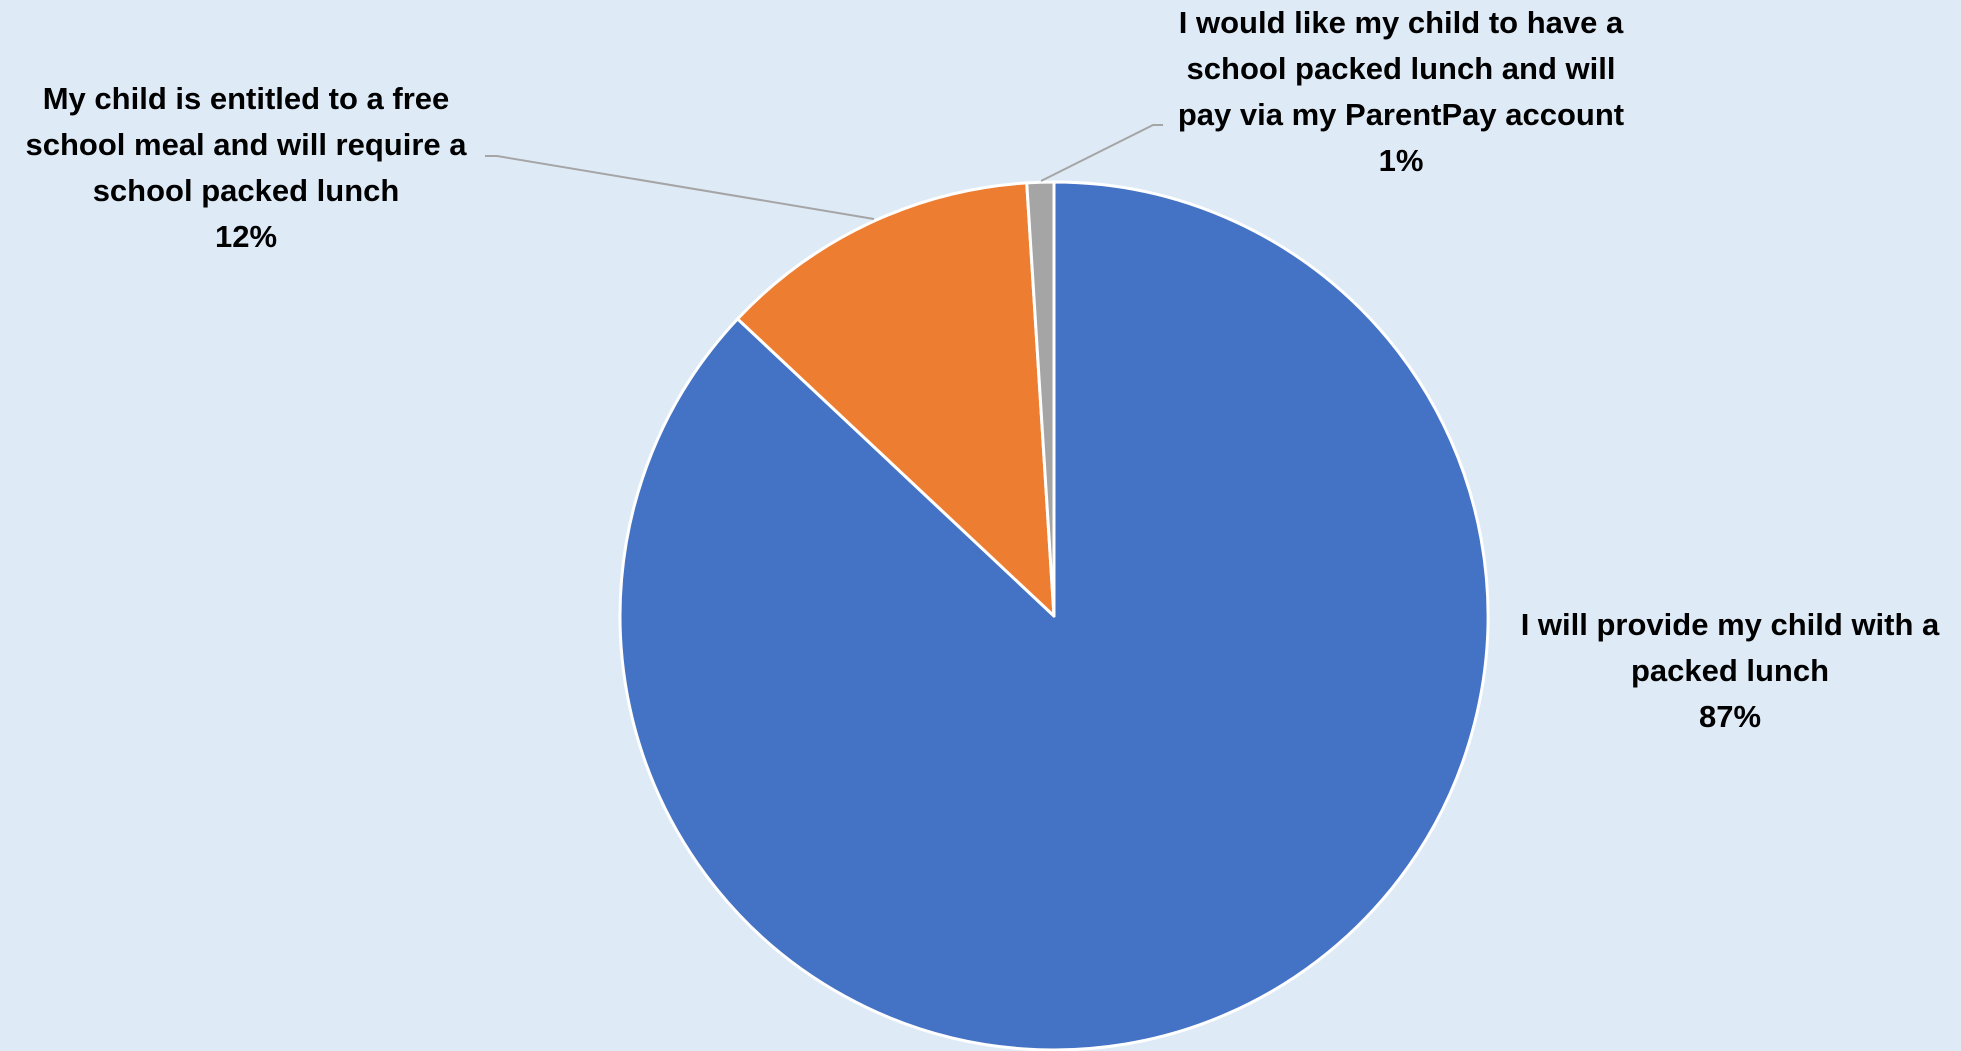 Image resolution: width=1961 pixels, height=1051 pixels. Describe the element at coordinates (1730, 716) in the screenshot. I see `data-label-percent: 87%` at that location.